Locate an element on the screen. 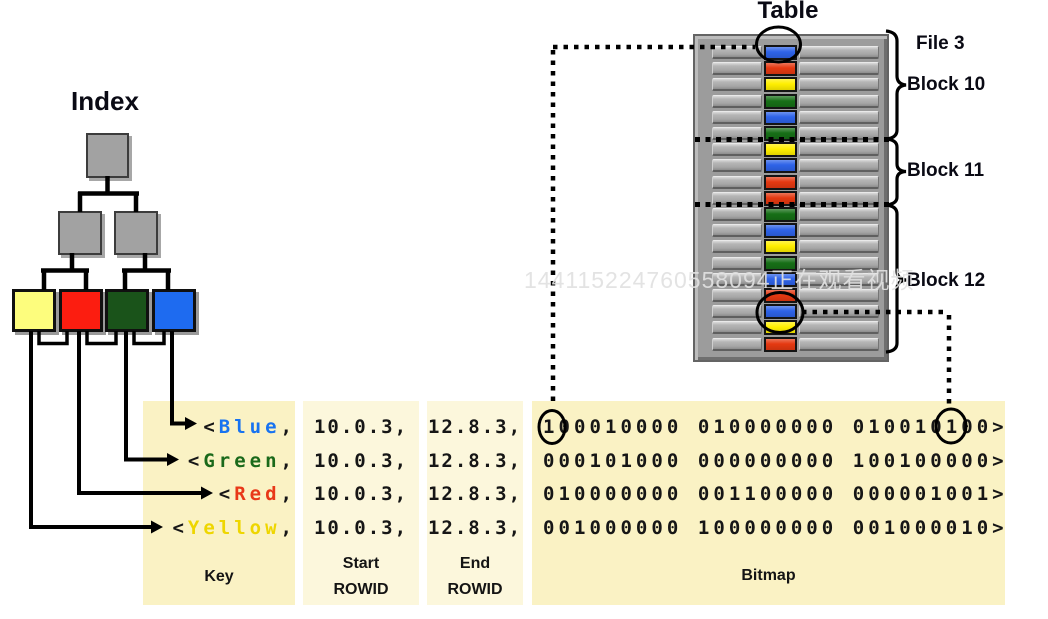 Image resolution: width=1048 pixels, height=619 pixels. bitmap-cell: 001000000 100000000 001000010> is located at coordinates (775, 527).